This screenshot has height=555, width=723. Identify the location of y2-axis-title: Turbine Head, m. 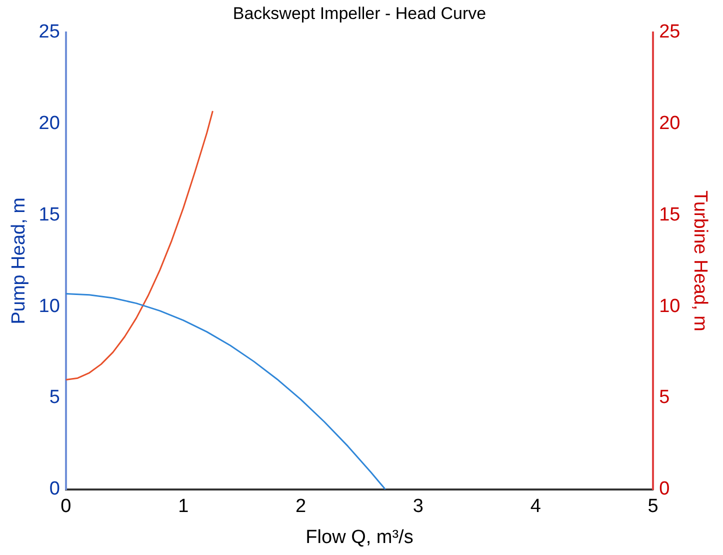
(699, 261).